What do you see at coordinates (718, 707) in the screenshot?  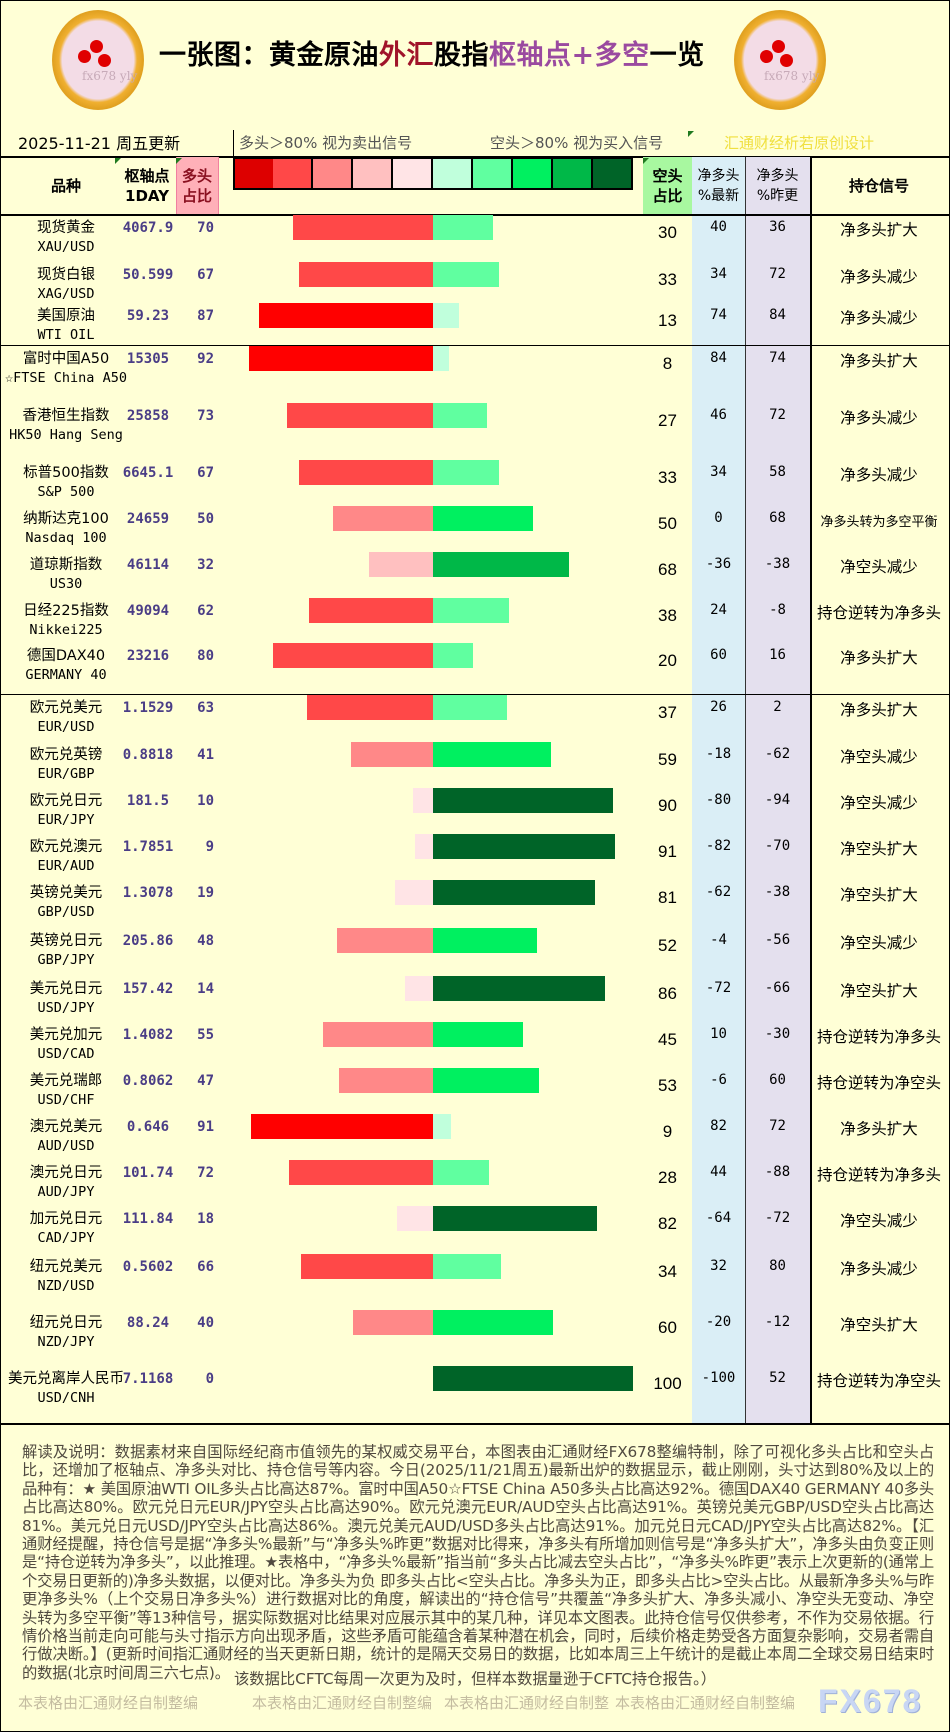 I see `net-long-latest: 26` at bounding box center [718, 707].